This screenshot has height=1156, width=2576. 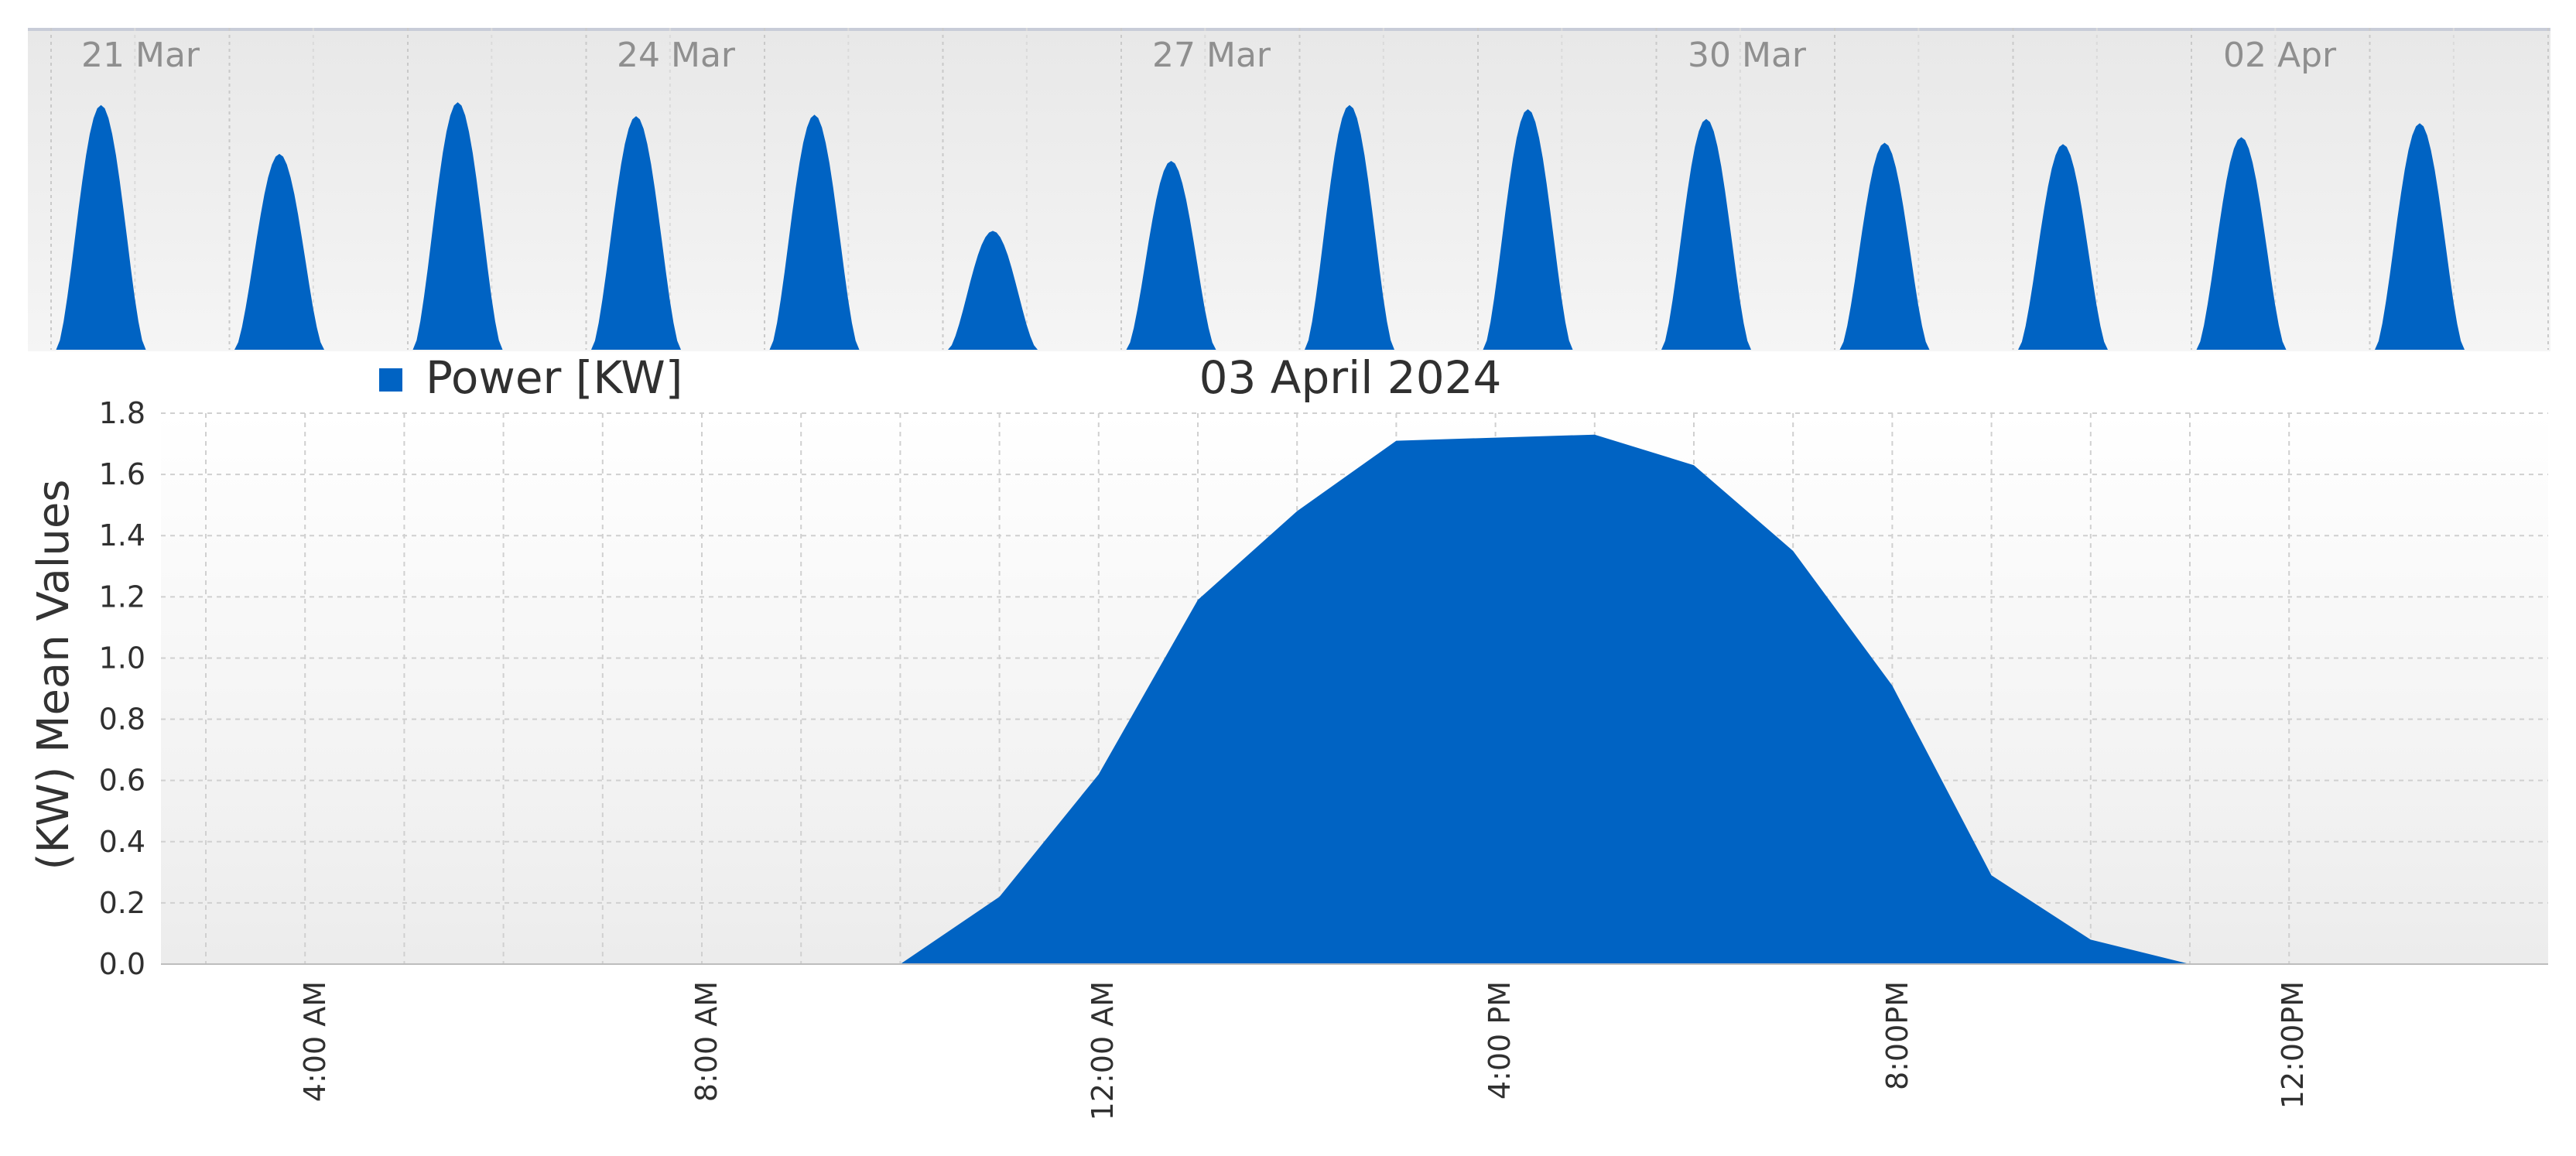 What do you see at coordinates (122, 658) in the screenshot?
I see `y-tick-label: 1.0` at bounding box center [122, 658].